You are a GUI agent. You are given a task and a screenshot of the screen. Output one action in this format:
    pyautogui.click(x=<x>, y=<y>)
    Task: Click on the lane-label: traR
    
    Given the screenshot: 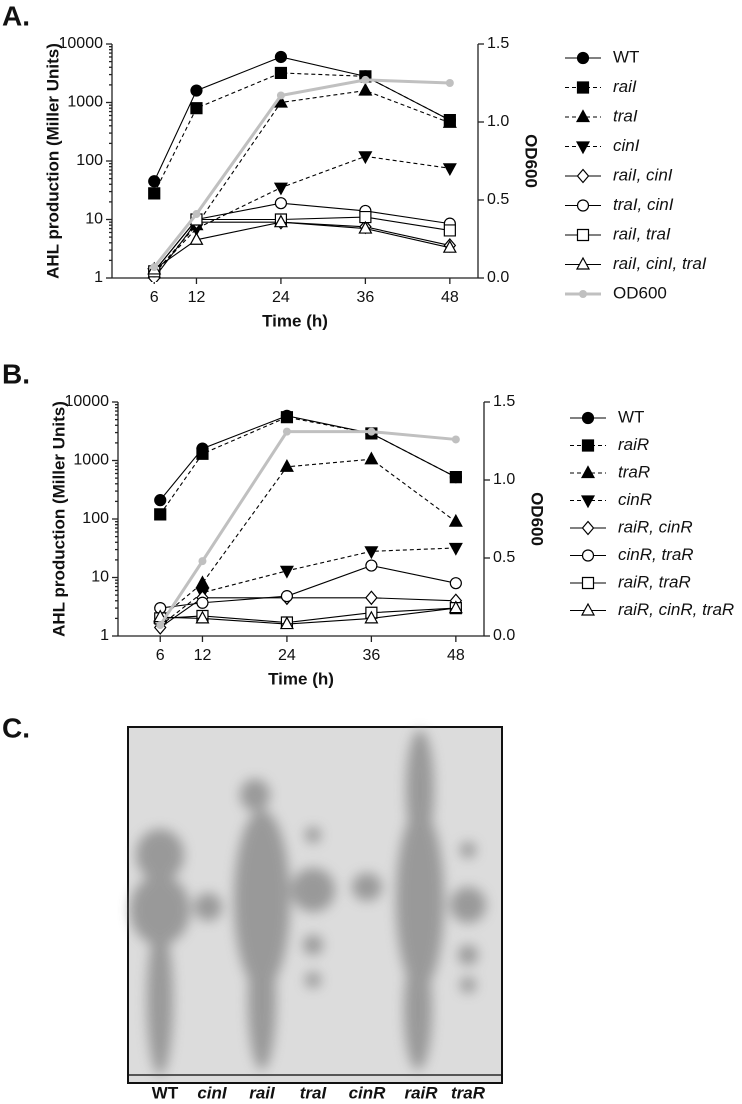 What is the action you would take?
    pyautogui.click(x=468, y=1092)
    